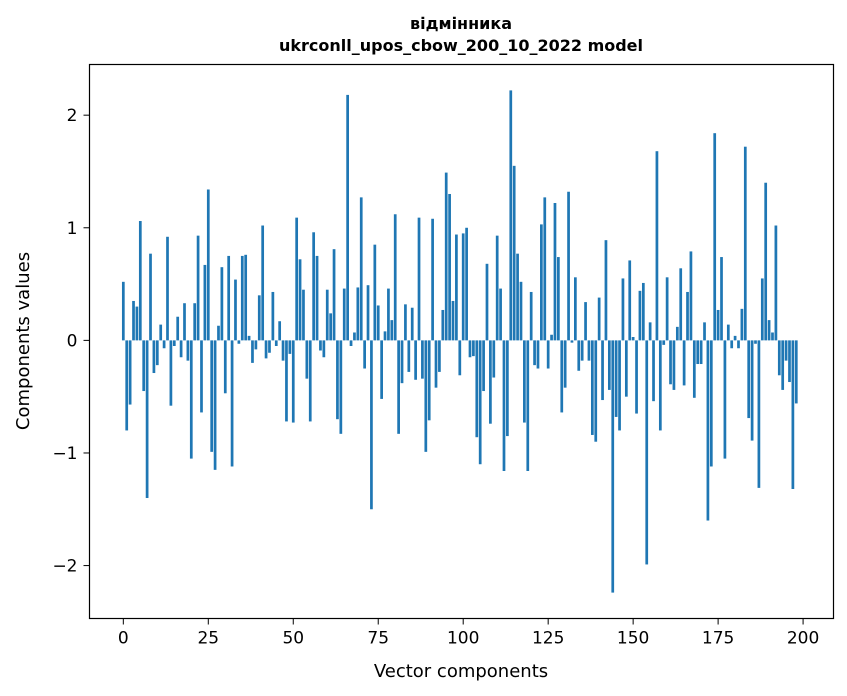 The height and width of the screenshot is (696, 847). Describe the element at coordinates (633, 639) in the screenshot. I see `x-tick-label-6: 150` at that location.